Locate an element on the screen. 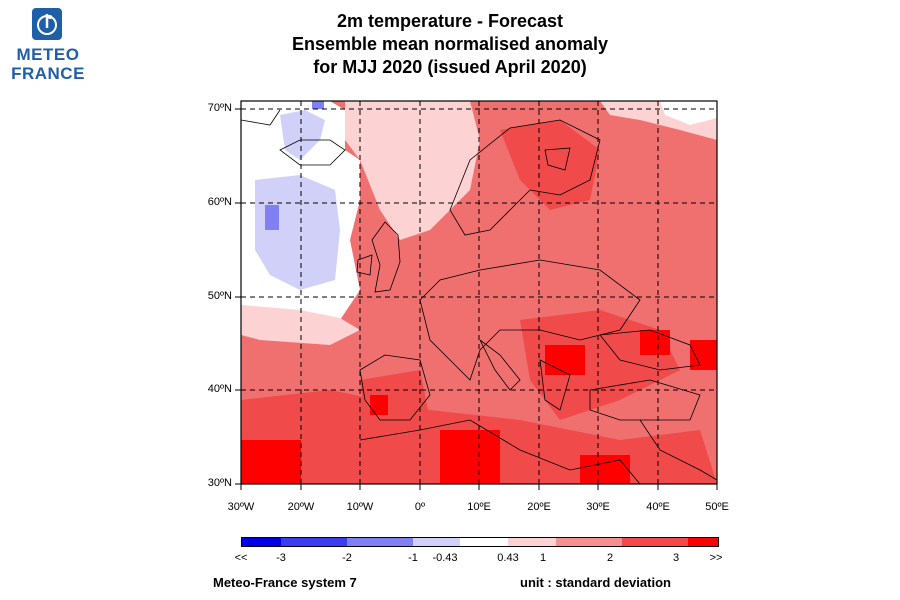  meteo-france-logo-icon is located at coordinates (47, 24).